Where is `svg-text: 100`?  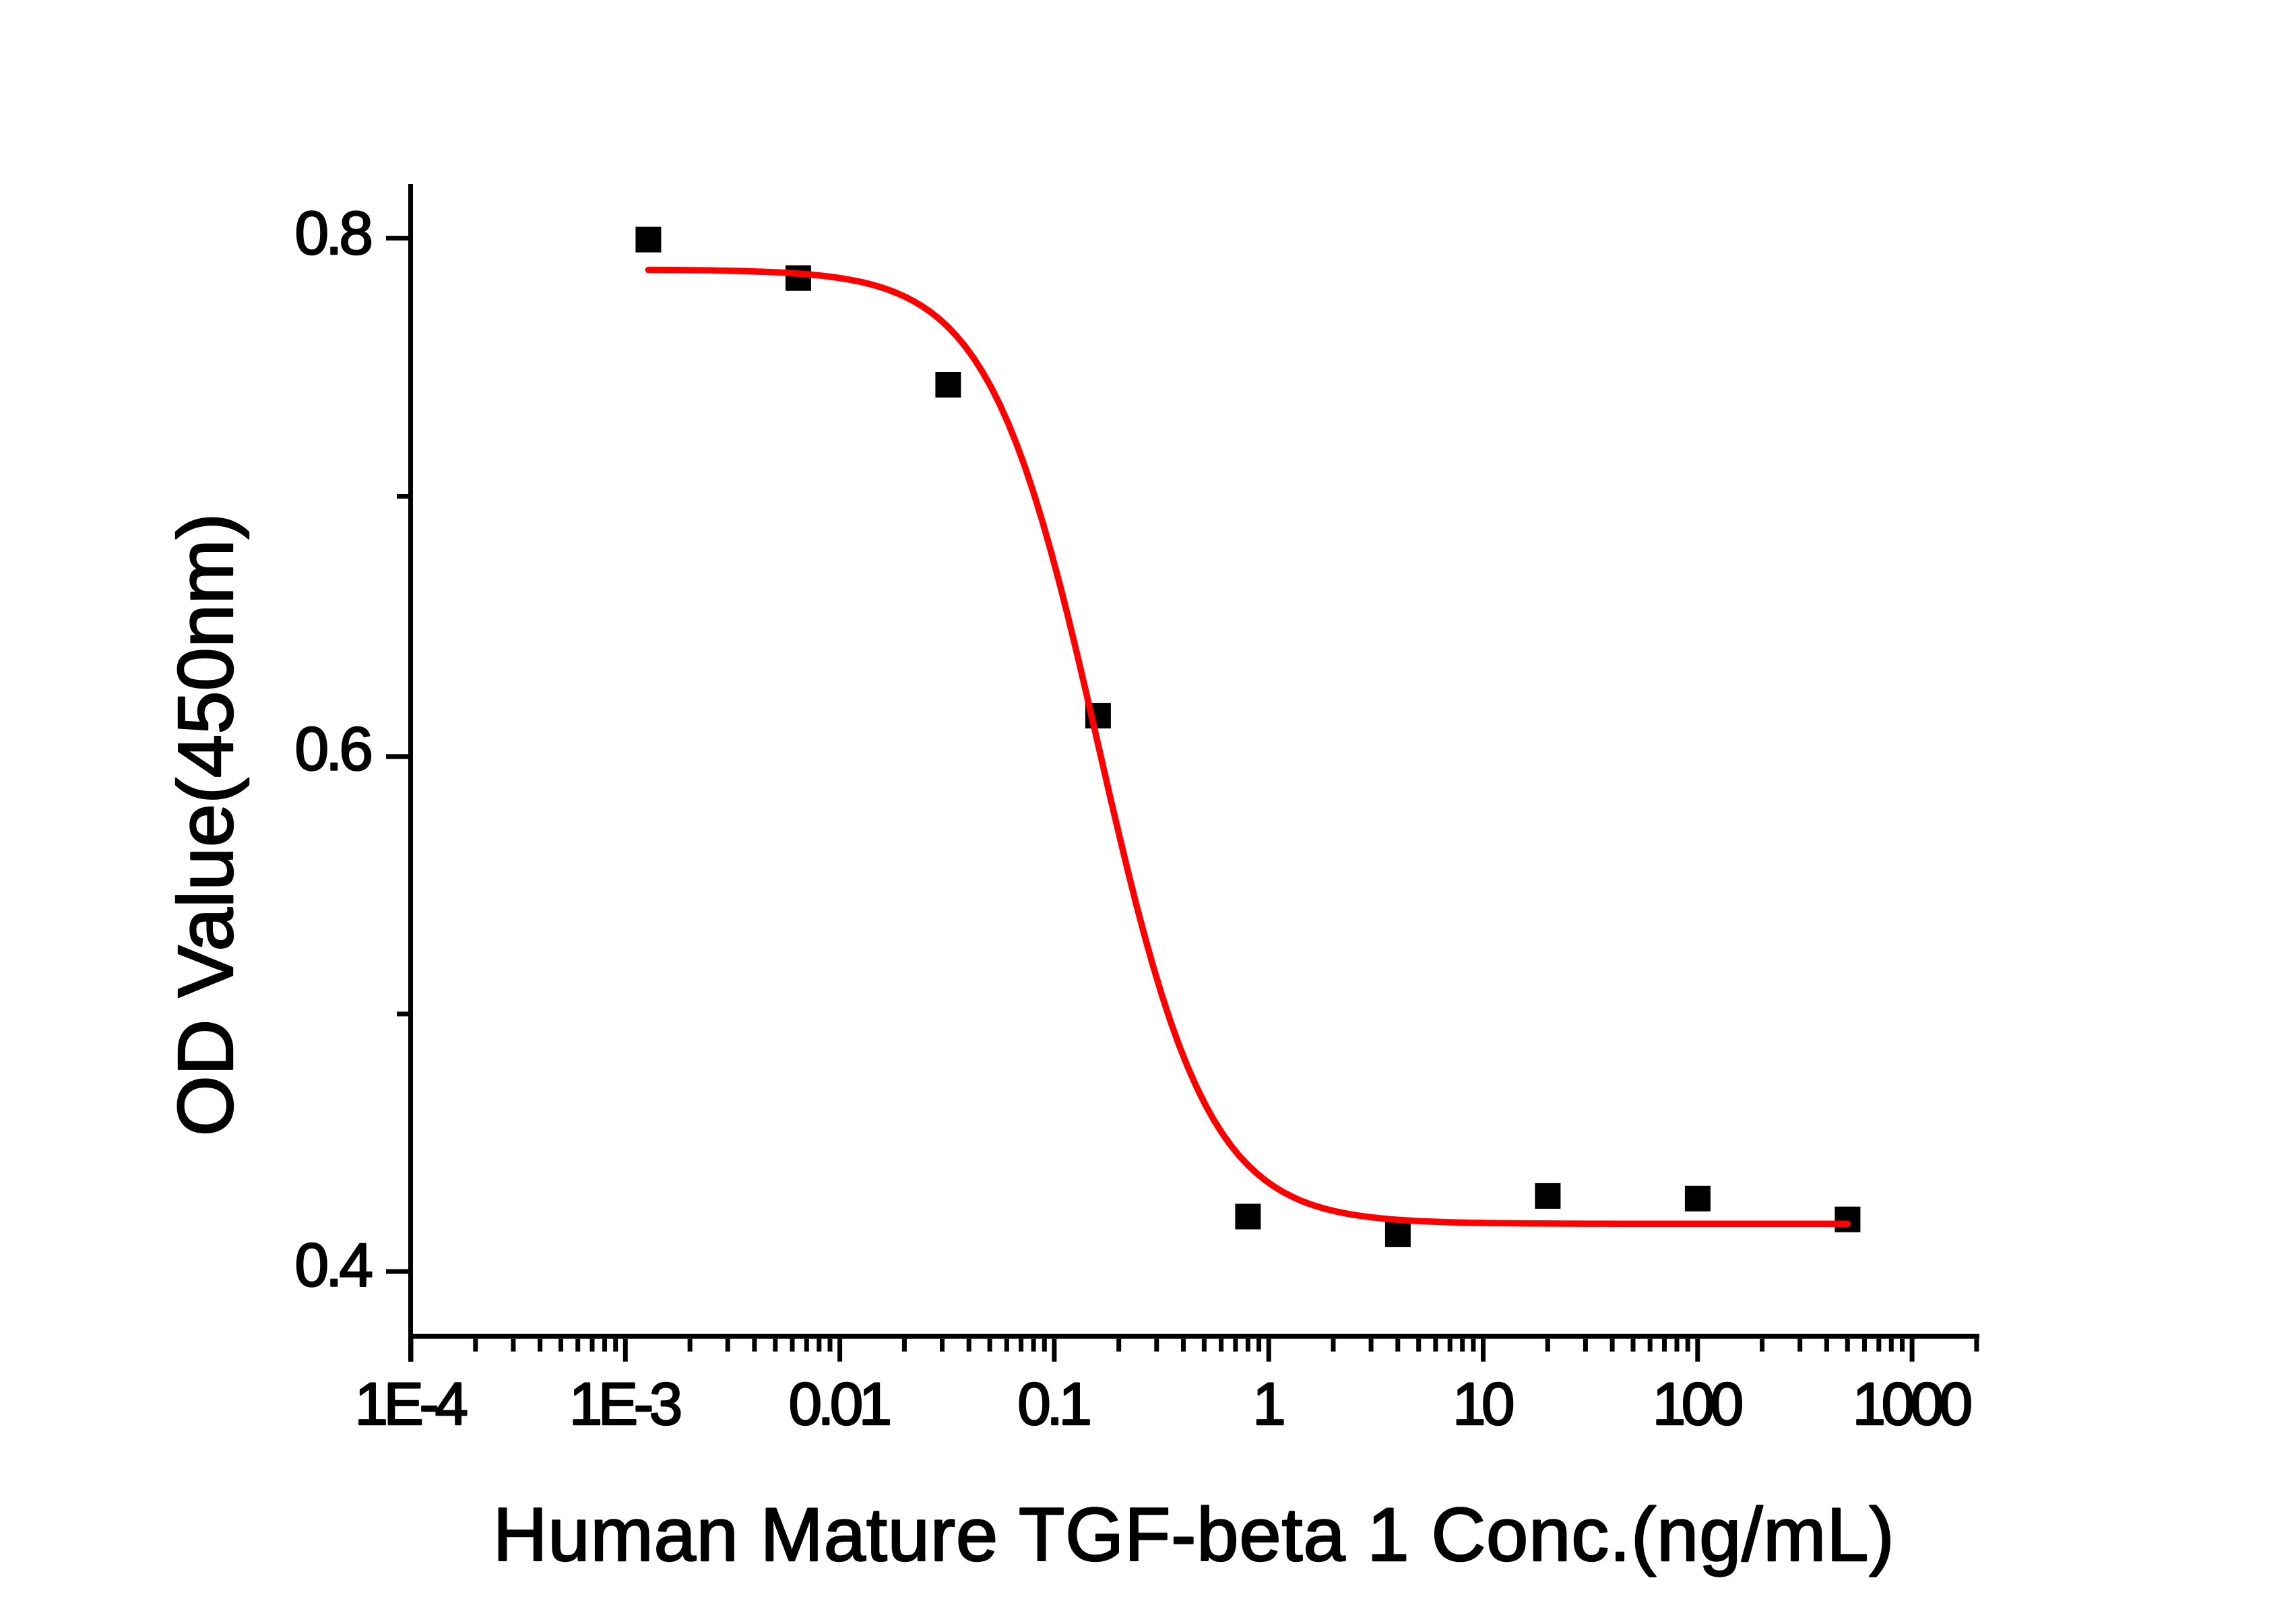 svg-text: 100 is located at coordinates (1697, 1403).